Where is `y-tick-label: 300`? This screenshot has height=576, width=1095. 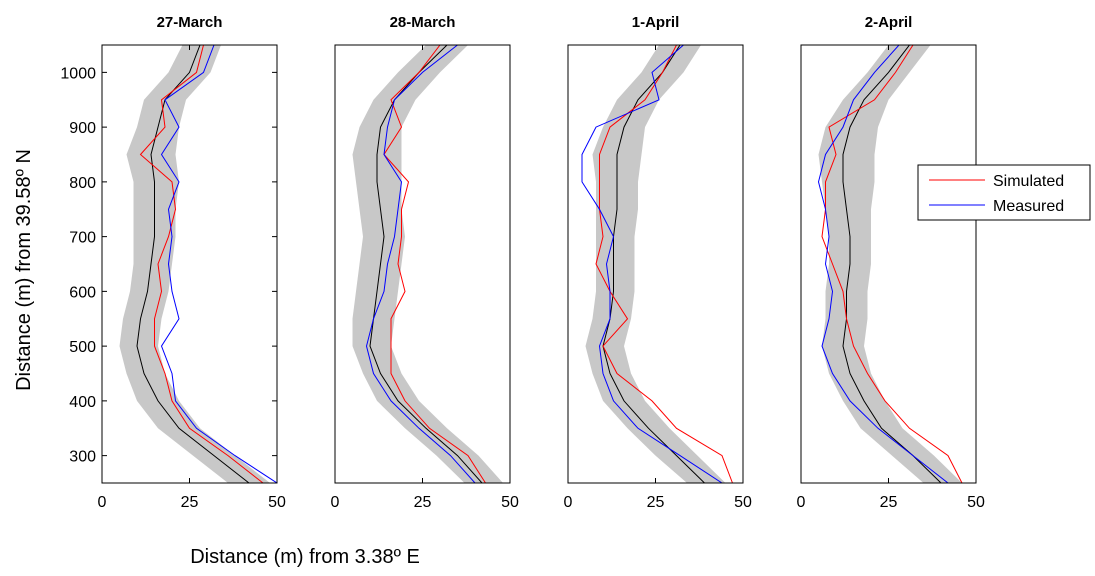 y-tick-label: 300 is located at coordinates (82, 457).